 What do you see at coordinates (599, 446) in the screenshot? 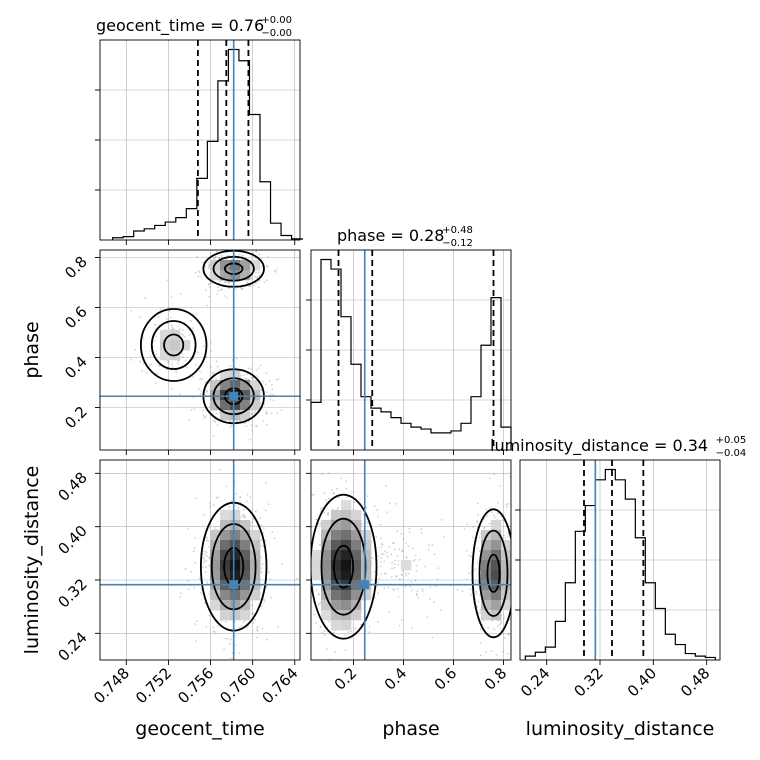
I see `title-text: luminosity_distance = 0.34` at bounding box center [599, 446].